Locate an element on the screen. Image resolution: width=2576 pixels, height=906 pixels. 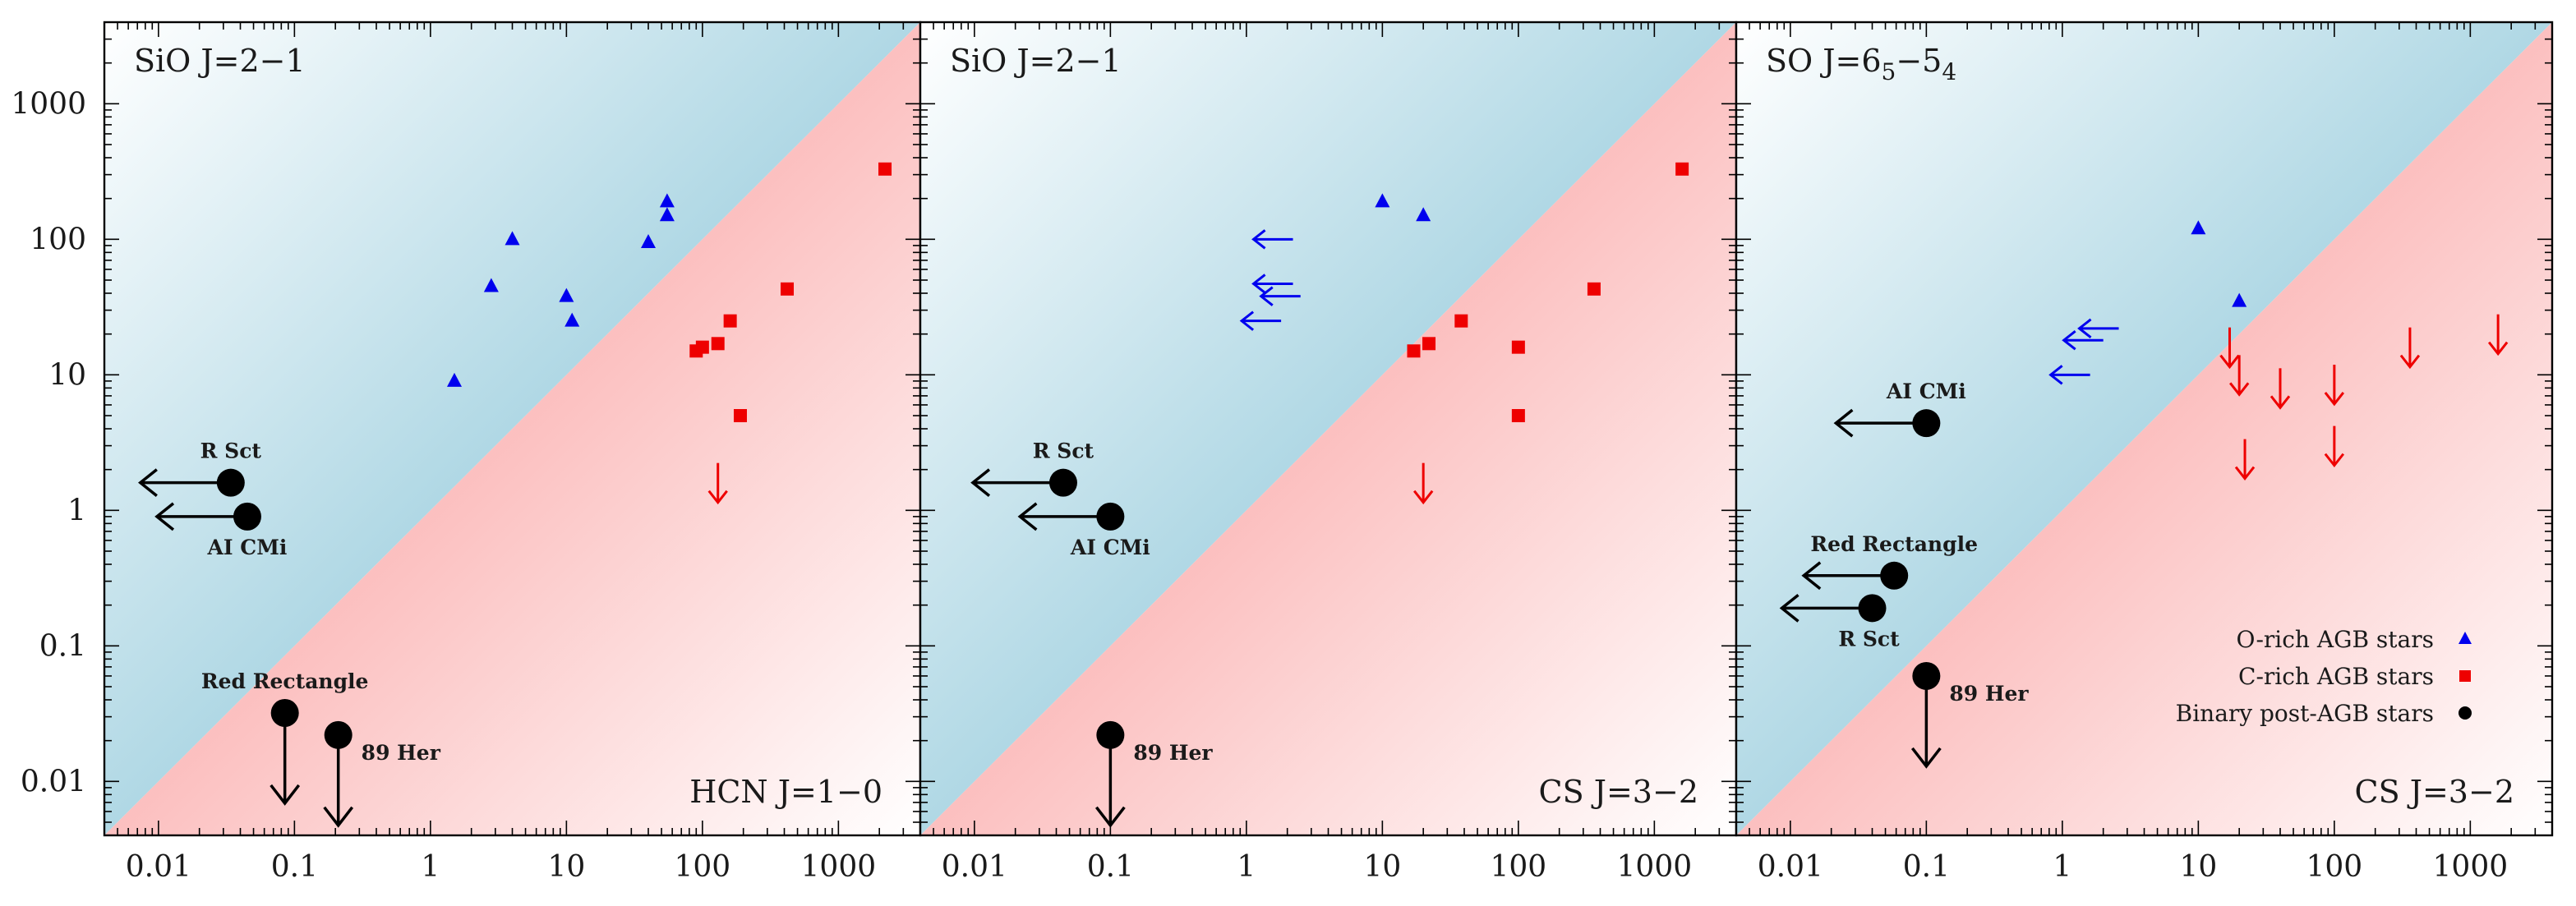
binary-point: 89 Her is located at coordinates (382, 774).